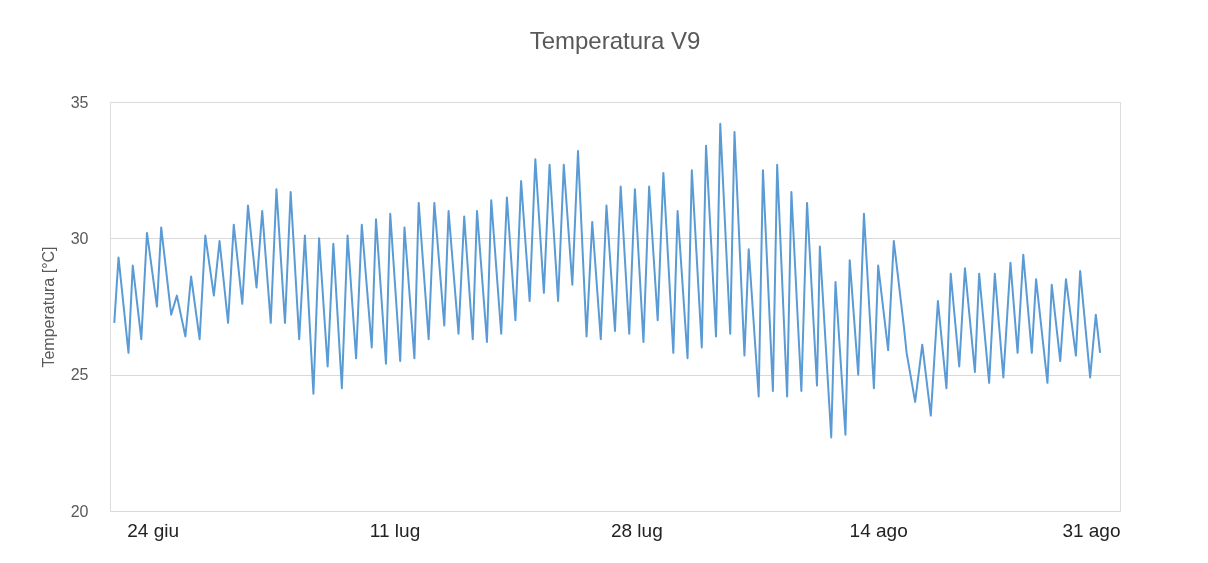  I want to click on y-axis-title: Temperatura [°C], so click(48, 307).